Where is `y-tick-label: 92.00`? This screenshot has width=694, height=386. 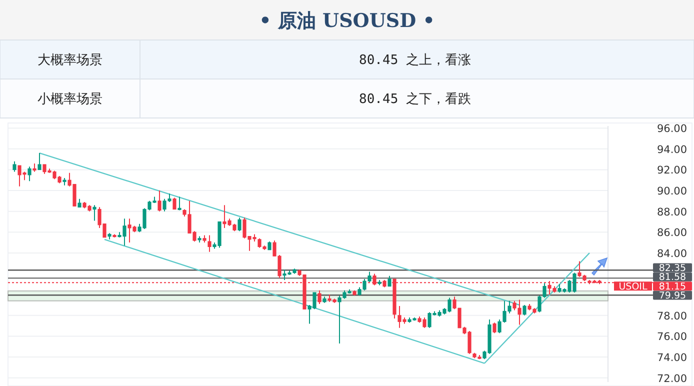
y-tick-label: 92.00 is located at coordinates (672, 170).